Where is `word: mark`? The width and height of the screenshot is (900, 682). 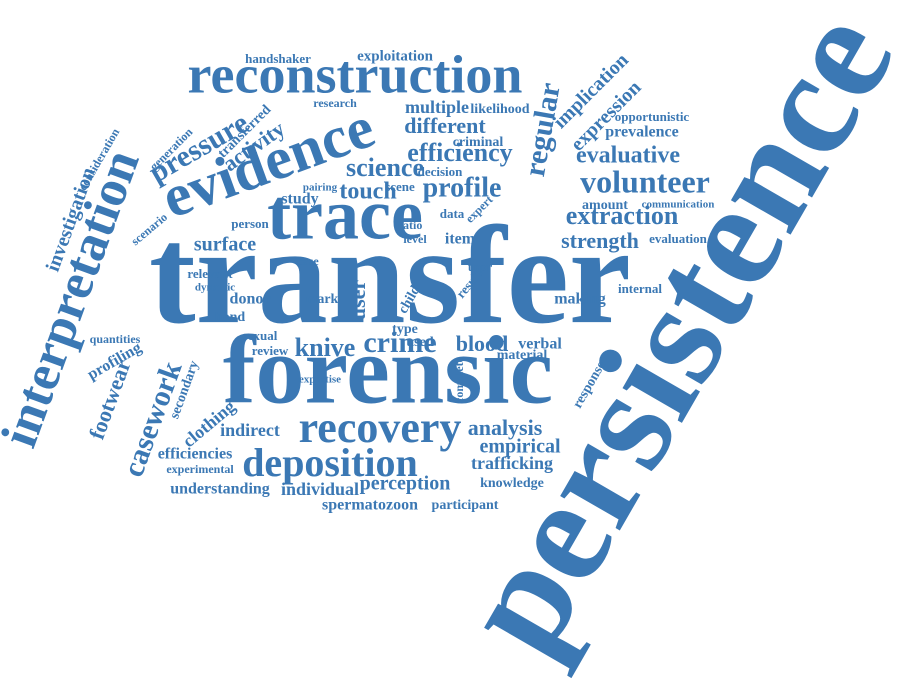 word: mark is located at coordinates (322, 299).